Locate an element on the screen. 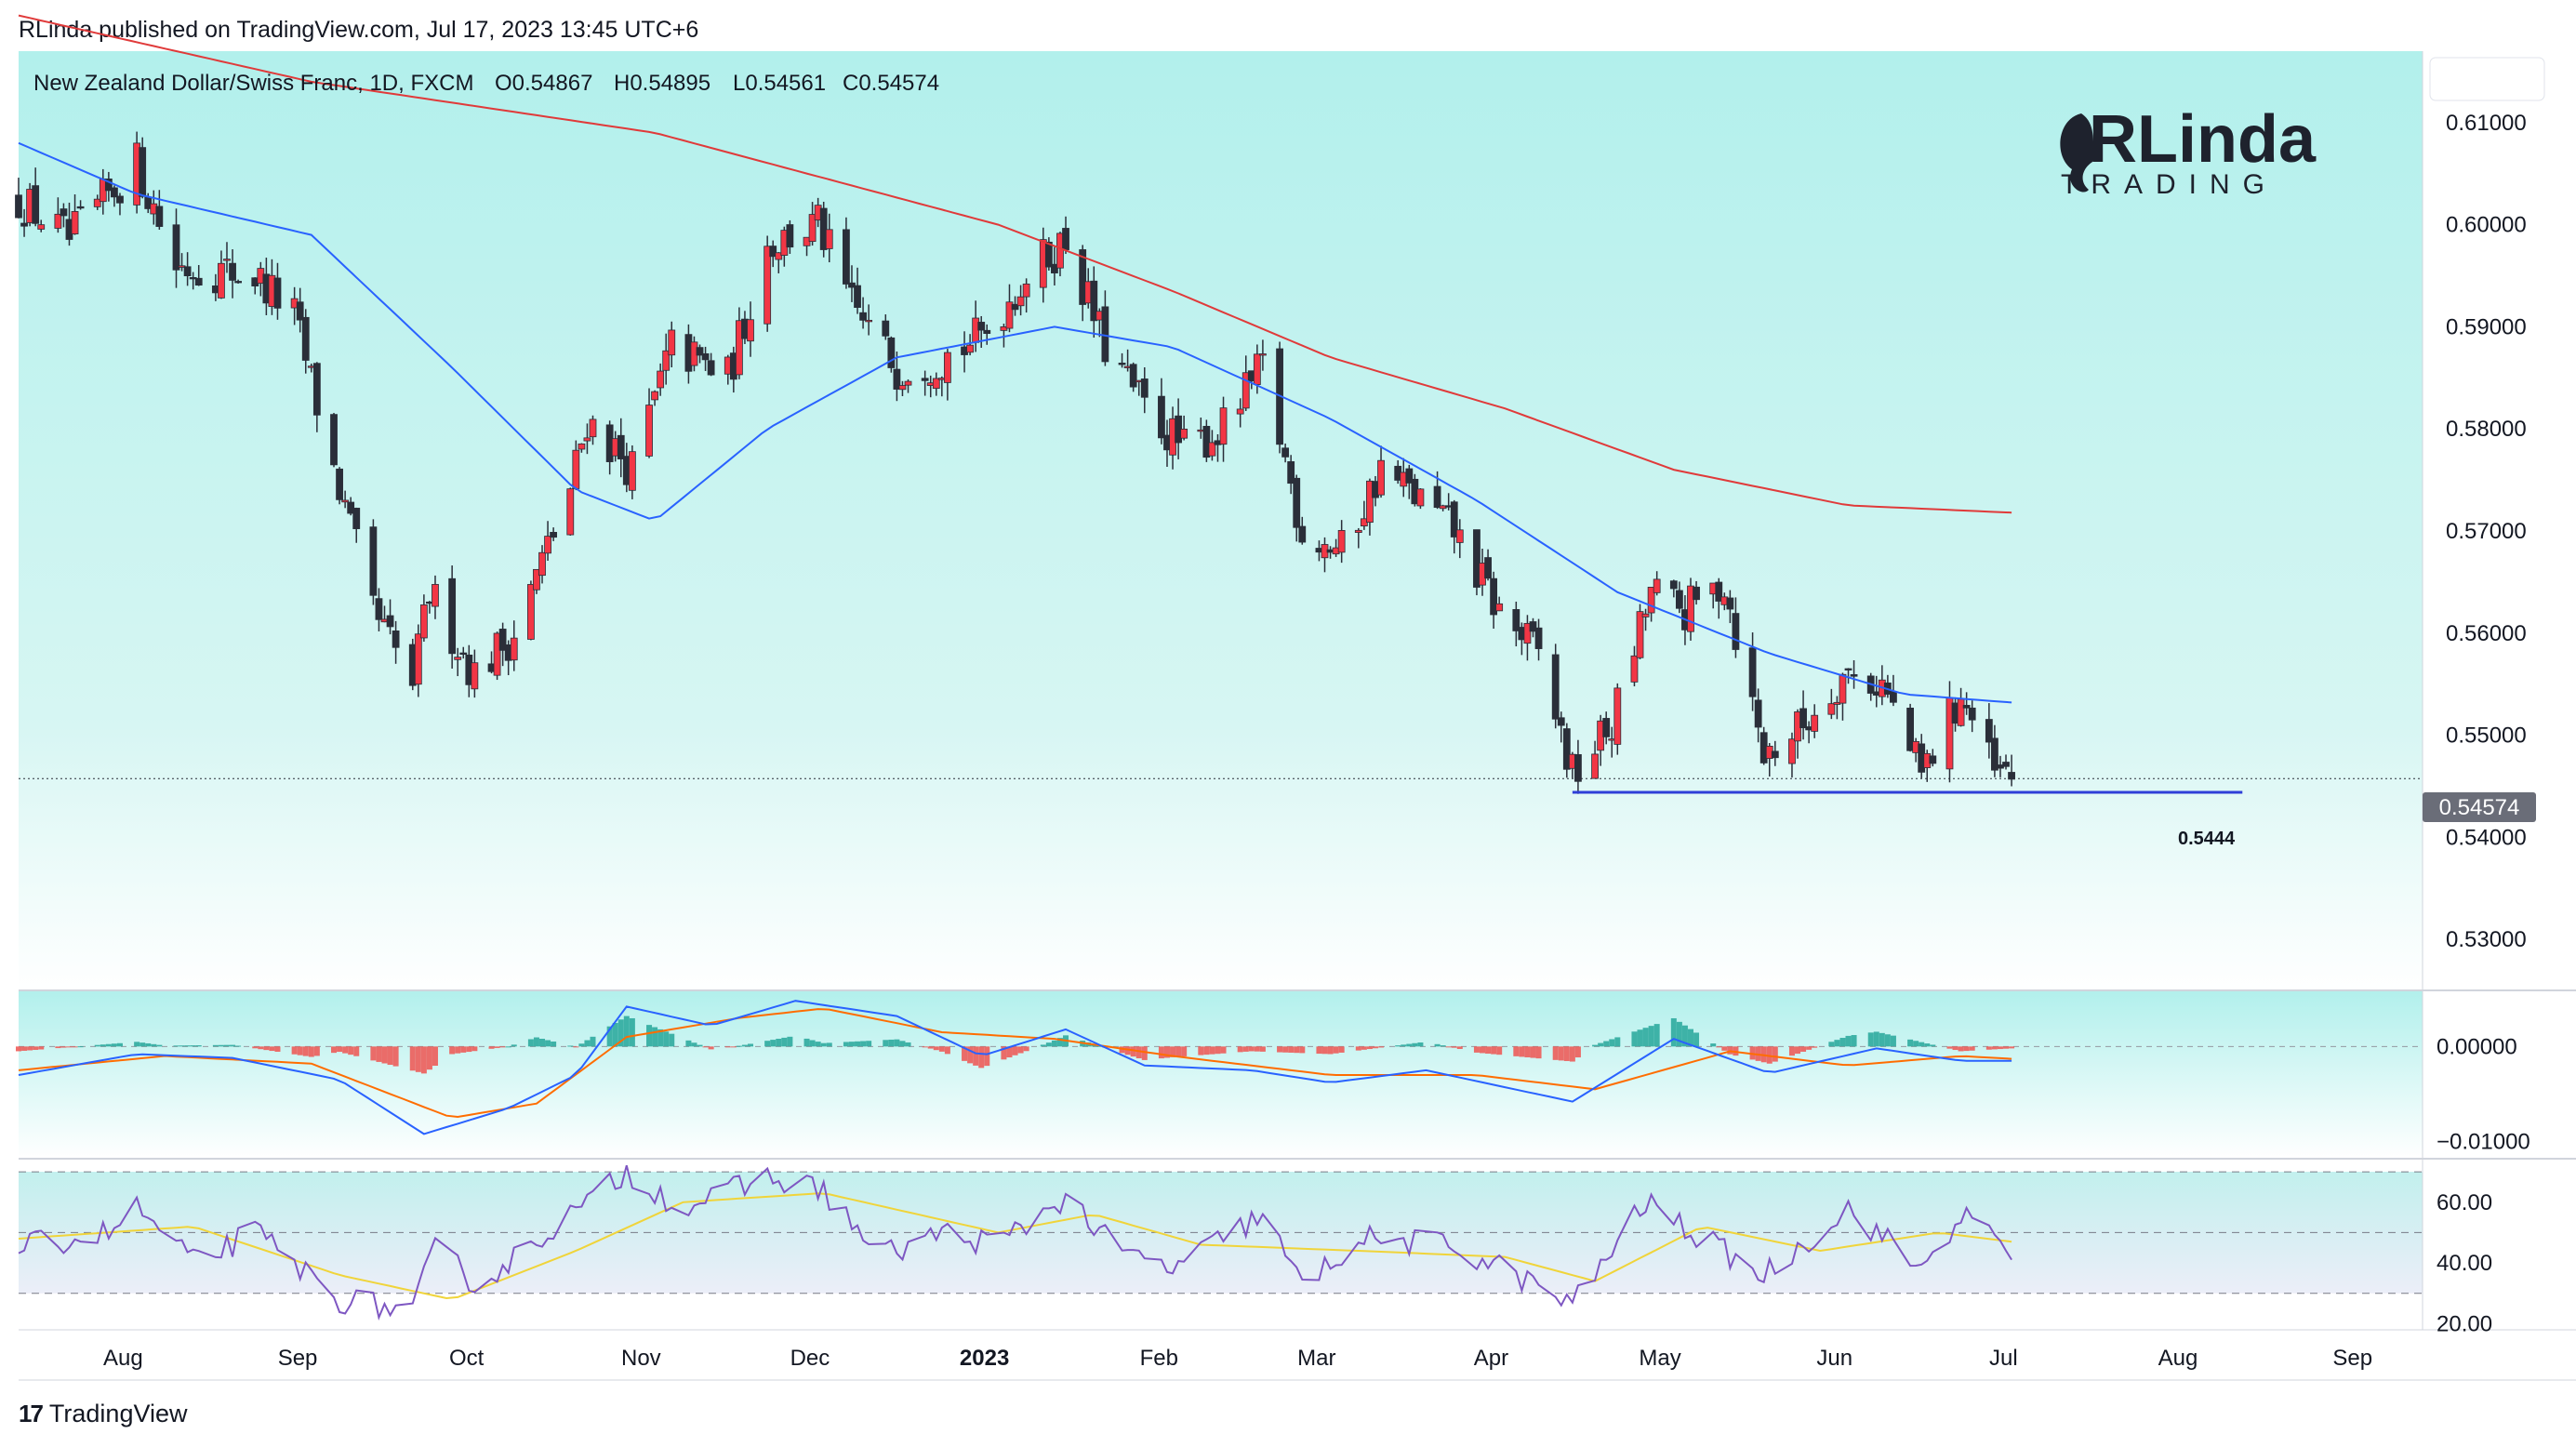 This screenshot has width=2576, height=1447. tradingview-footer: 17 TradingView is located at coordinates (103, 1414).